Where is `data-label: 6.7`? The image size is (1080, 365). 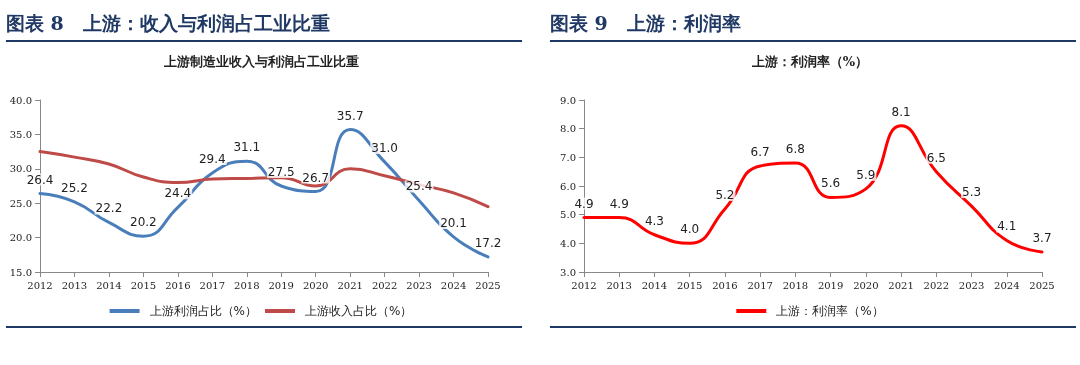
data-label: 6.7 is located at coordinates (760, 151).